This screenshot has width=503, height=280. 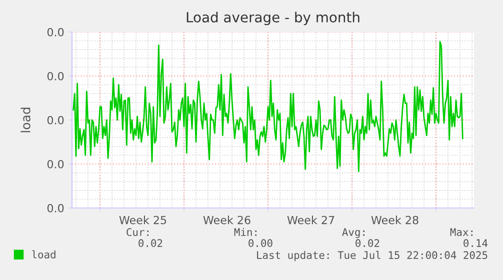 I want to click on x-tick-label: Week 25, so click(x=142, y=220).